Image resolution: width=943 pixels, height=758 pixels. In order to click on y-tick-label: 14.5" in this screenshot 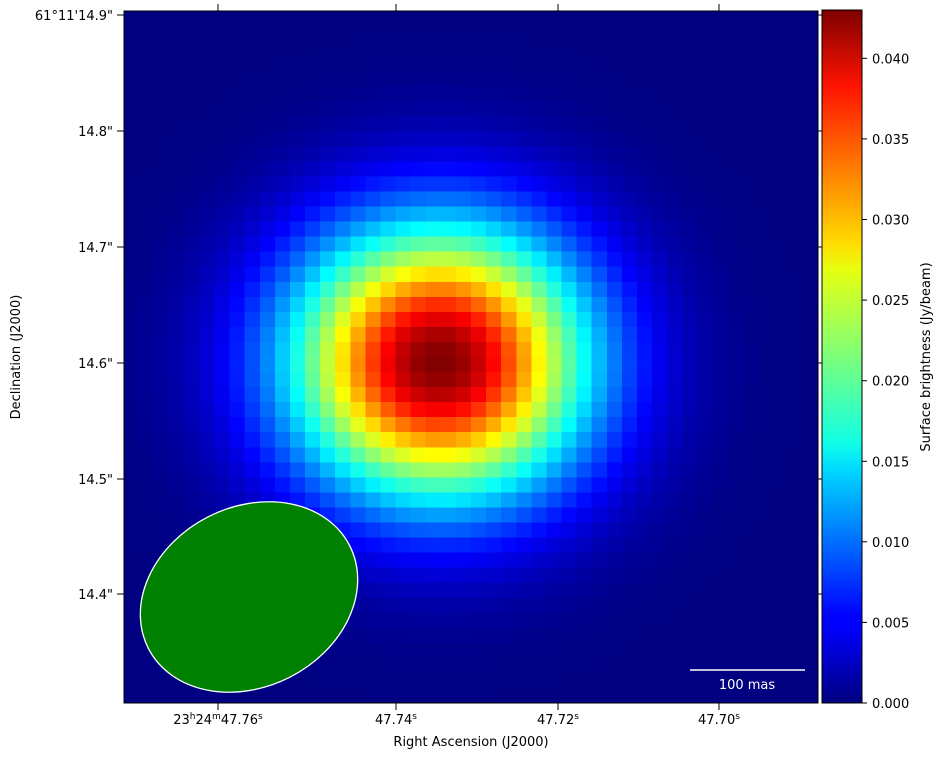, I will do `click(95, 480)`.